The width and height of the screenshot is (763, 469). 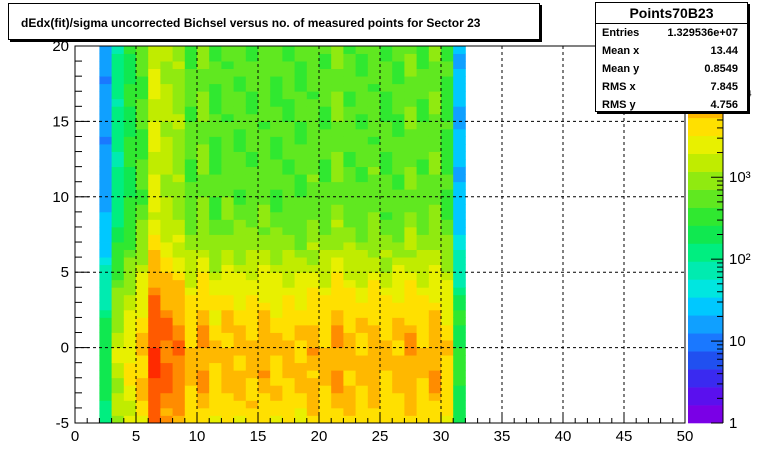 I want to click on color-scale-step, so click(x=705, y=324).